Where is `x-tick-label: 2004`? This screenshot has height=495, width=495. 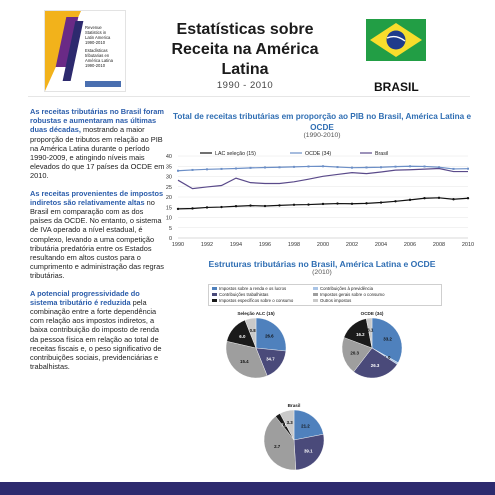
x-tick-label: 2004 is located at coordinates (381, 245).